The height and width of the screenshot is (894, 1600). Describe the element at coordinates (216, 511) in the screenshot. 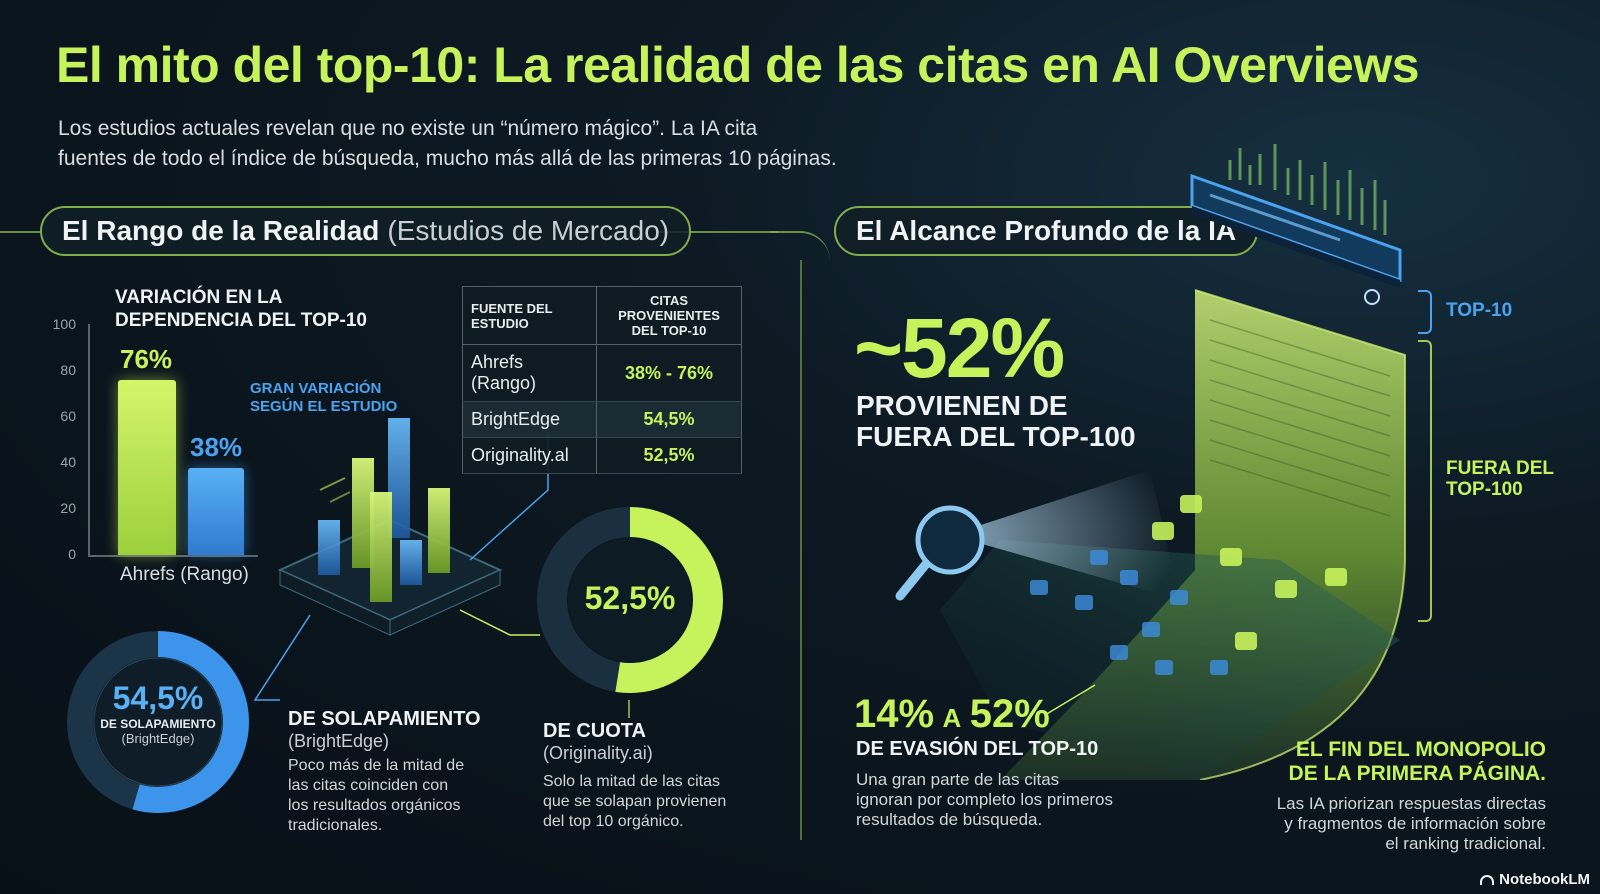

I see `bar-ahrefs-low` at that location.